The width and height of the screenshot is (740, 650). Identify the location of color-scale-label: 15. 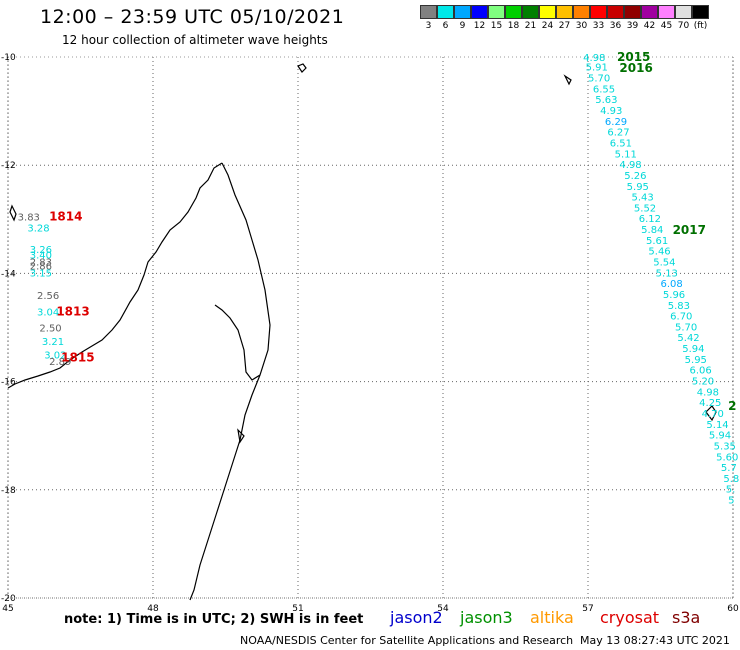
(496, 26).